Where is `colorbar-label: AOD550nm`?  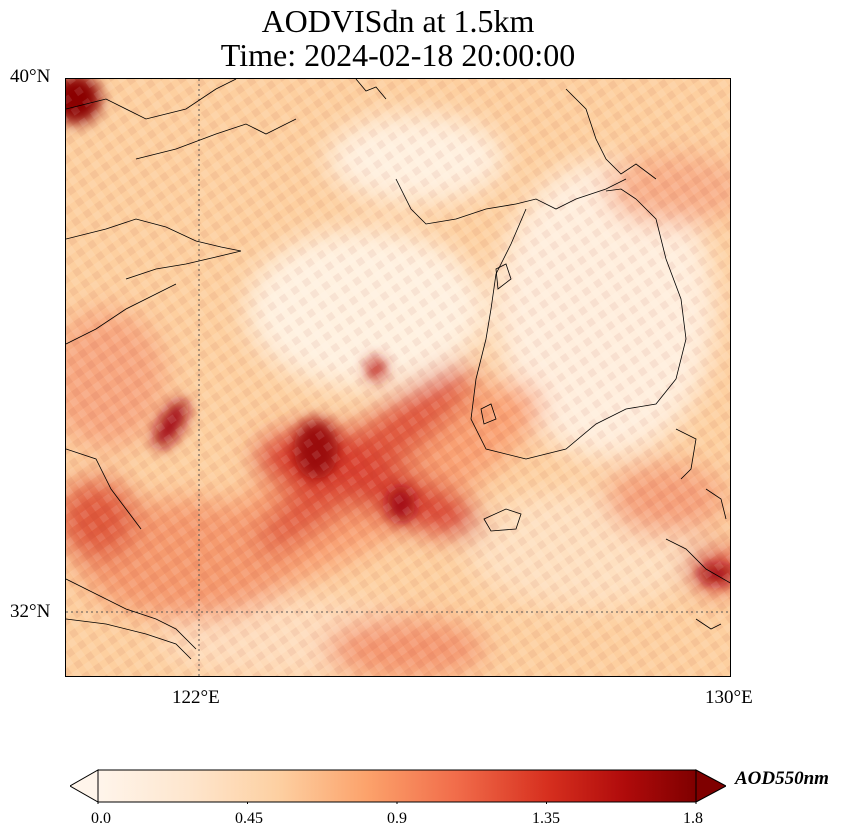
colorbar-label: AOD550nm is located at coordinates (782, 778).